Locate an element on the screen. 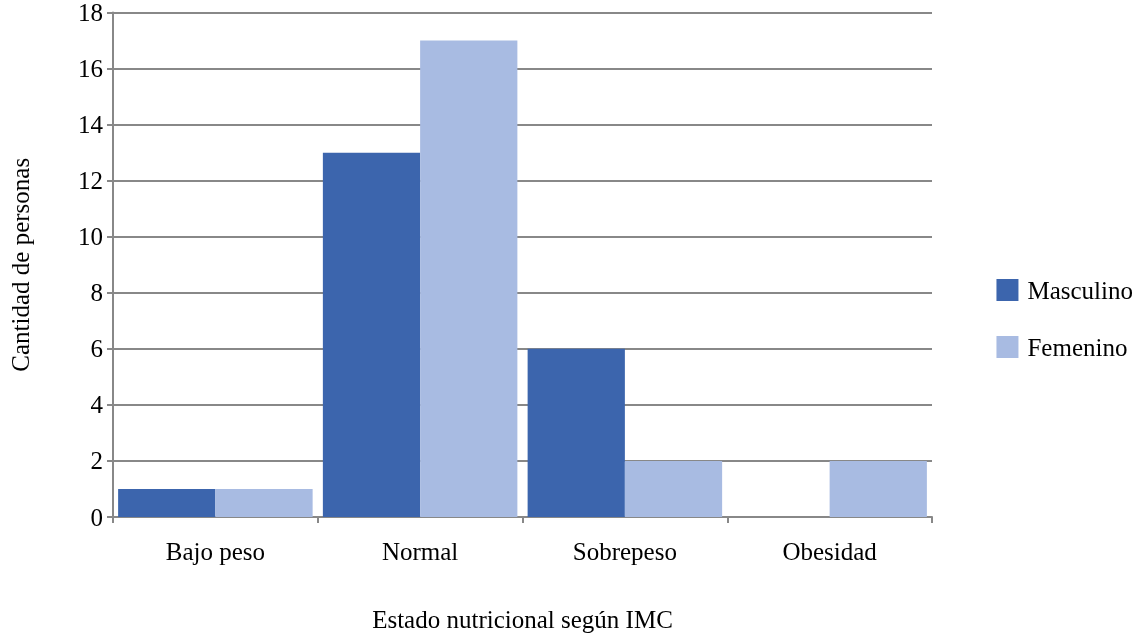  y-tick-label: 18 is located at coordinates (90, 13).